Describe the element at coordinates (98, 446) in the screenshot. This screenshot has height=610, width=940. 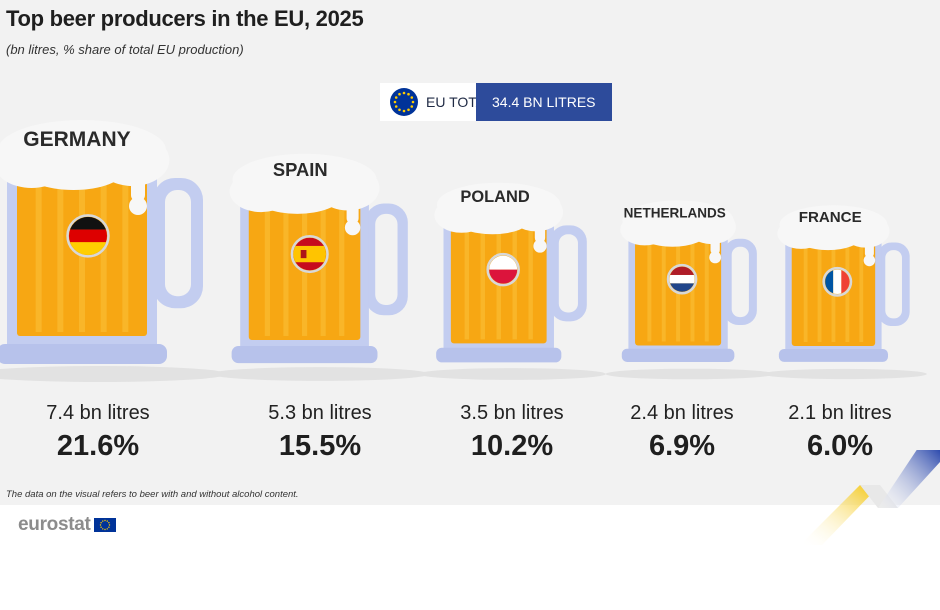
I see `share-label: 21.6%` at that location.